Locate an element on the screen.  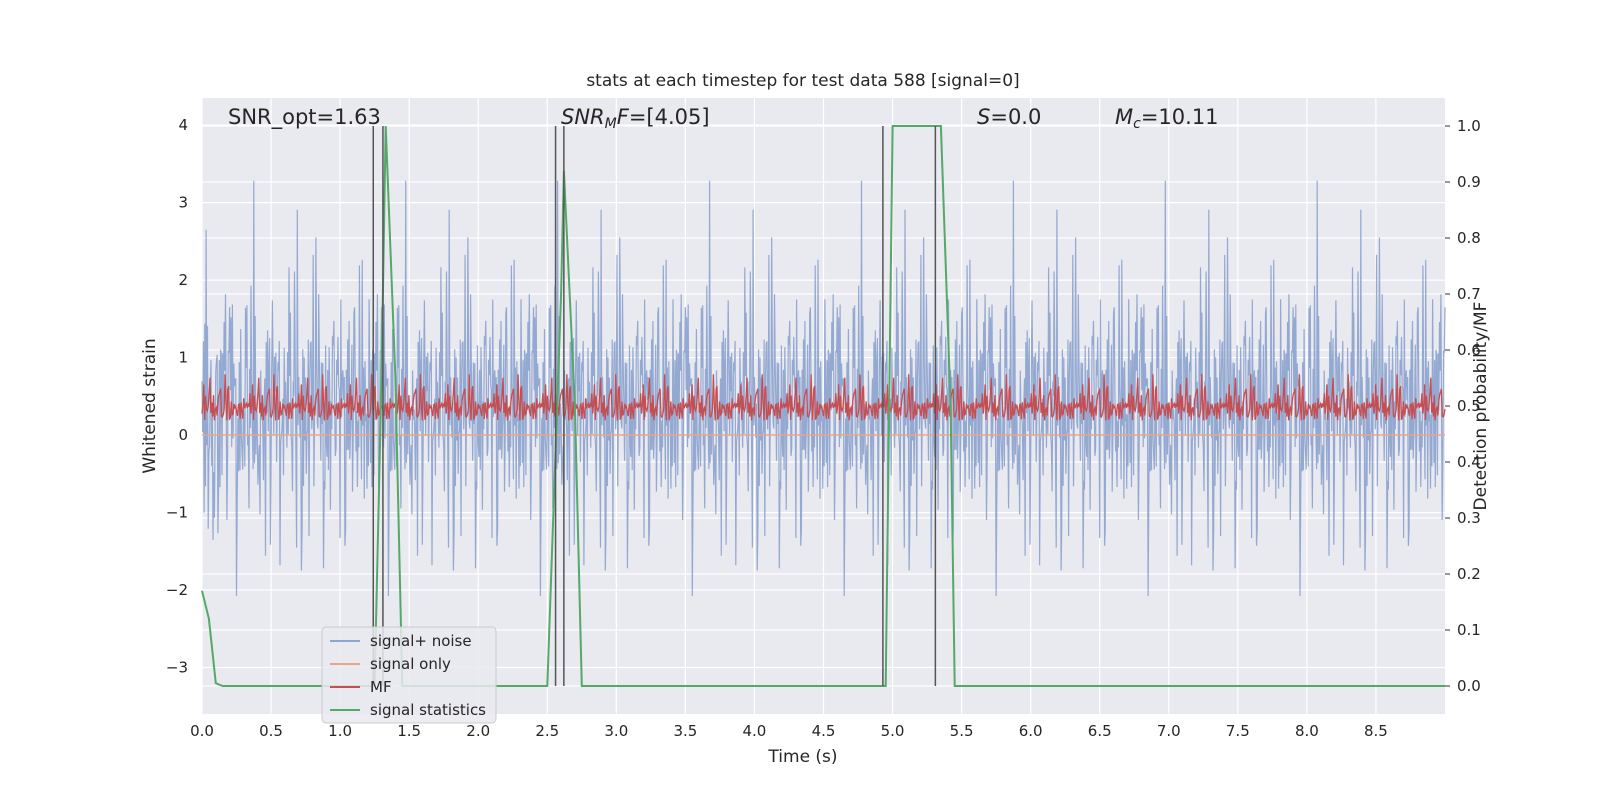
s-annotation: S=0.0 is located at coordinates (1009, 117).